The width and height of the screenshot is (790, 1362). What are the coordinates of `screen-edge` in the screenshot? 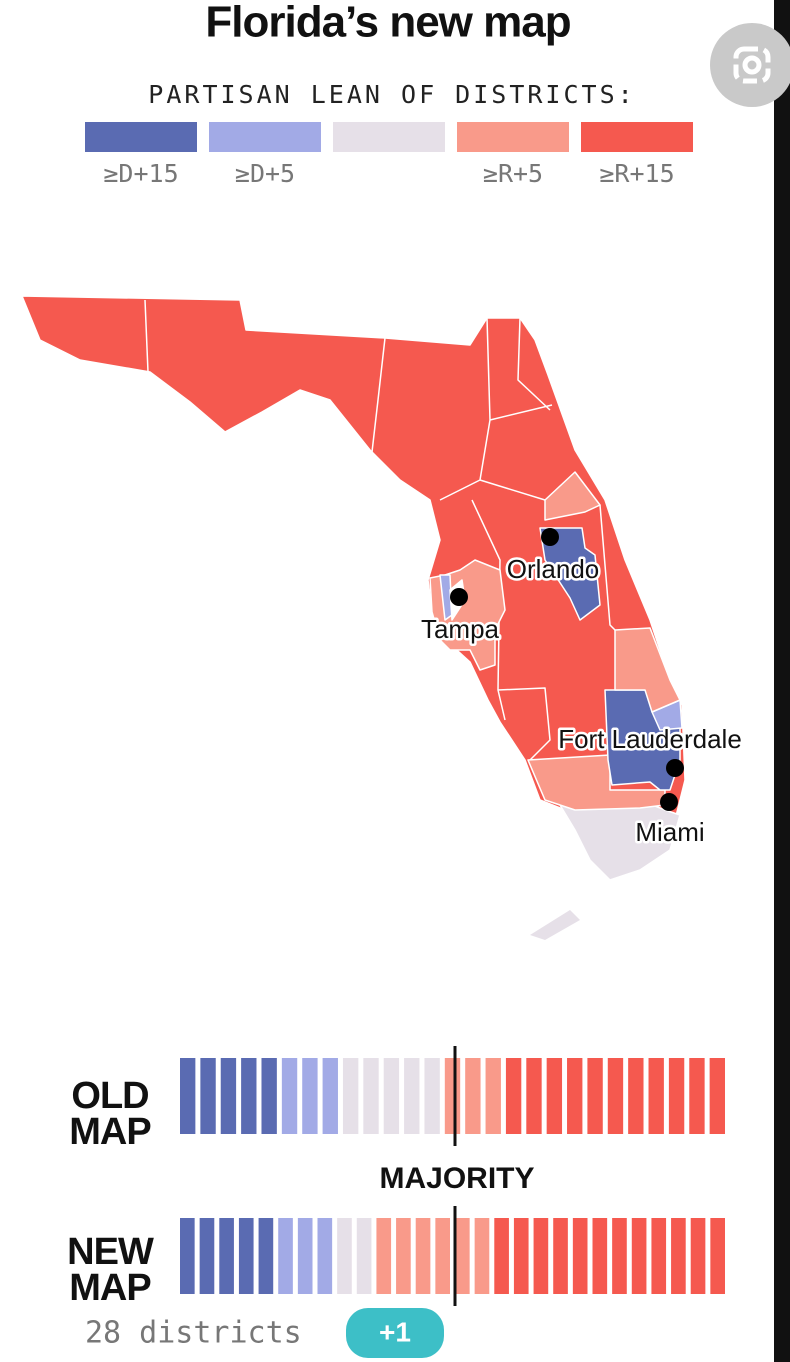 It's located at (782, 681).